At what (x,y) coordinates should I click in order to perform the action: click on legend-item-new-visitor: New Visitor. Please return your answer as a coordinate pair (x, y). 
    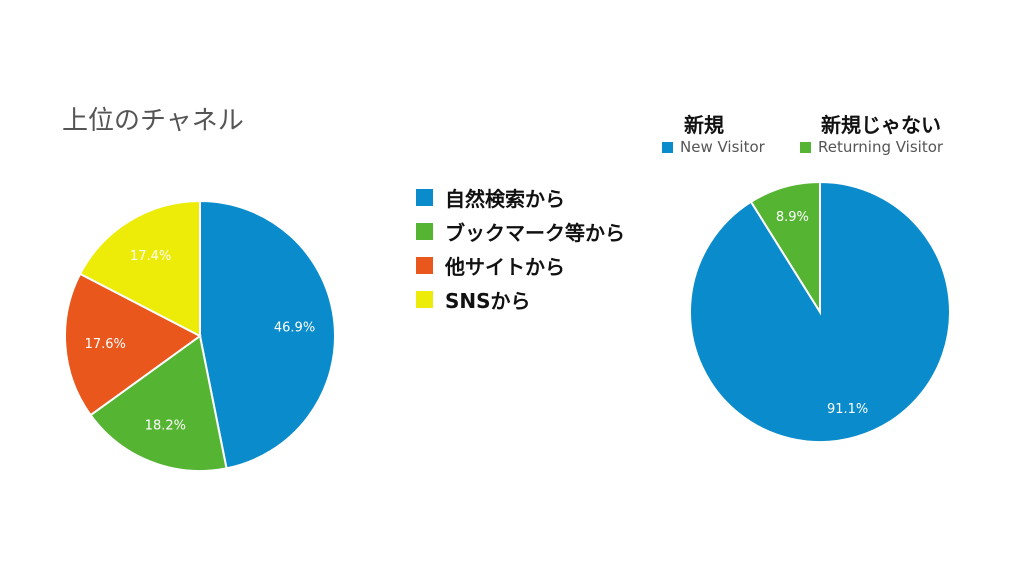
    Looking at the image, I should click on (713, 147).